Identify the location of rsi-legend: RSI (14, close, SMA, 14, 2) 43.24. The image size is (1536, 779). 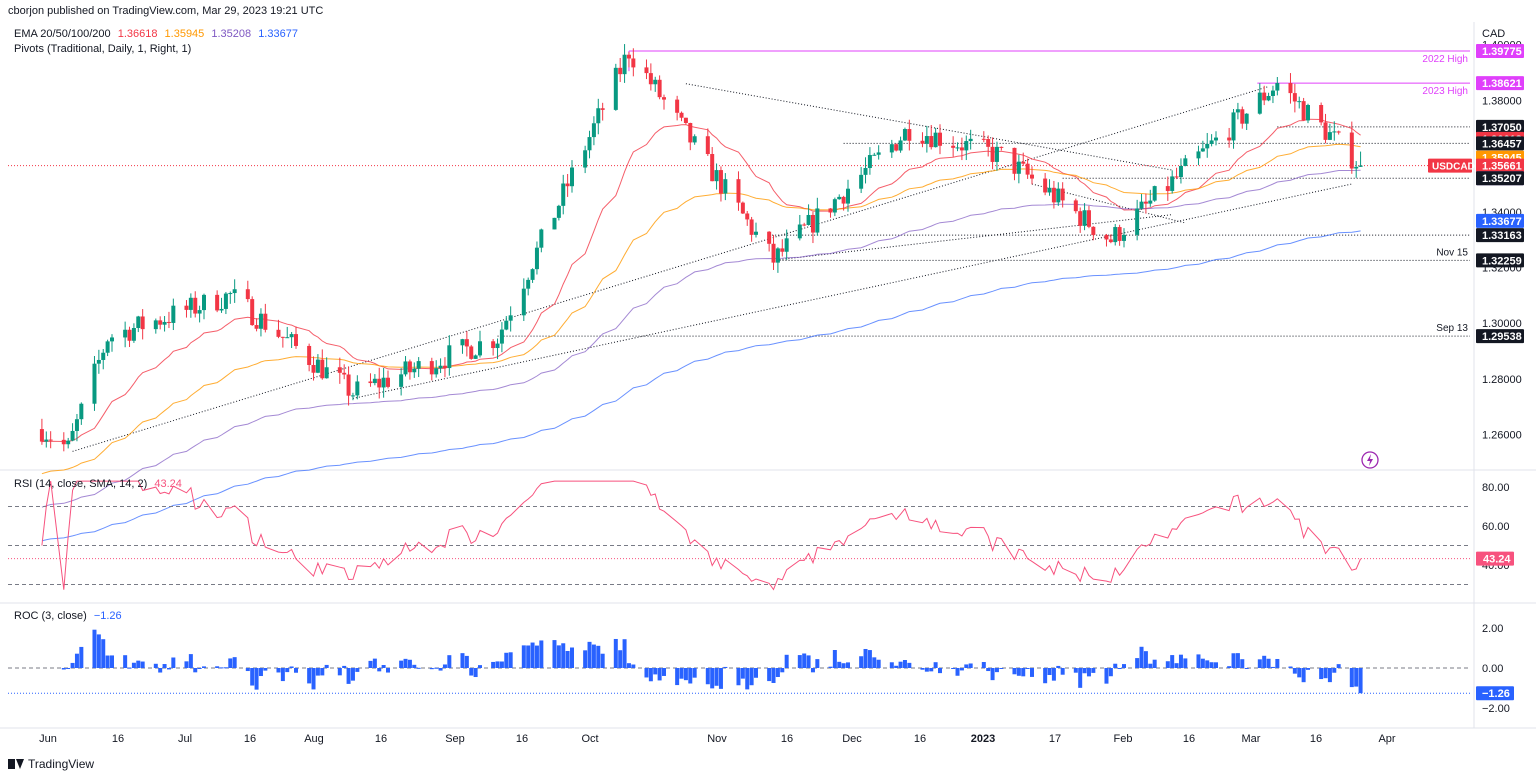
(100, 484).